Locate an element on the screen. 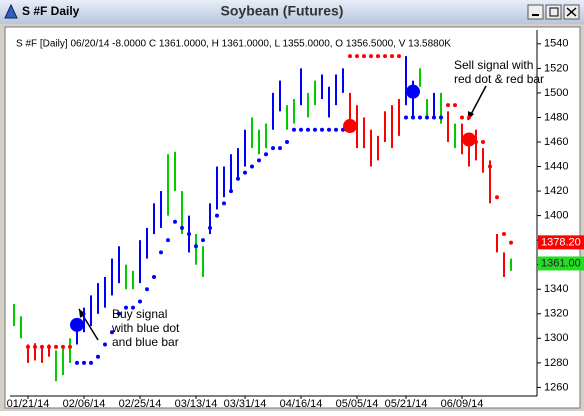 This screenshot has height=416, width=584. minimize-button is located at coordinates (535, 12).